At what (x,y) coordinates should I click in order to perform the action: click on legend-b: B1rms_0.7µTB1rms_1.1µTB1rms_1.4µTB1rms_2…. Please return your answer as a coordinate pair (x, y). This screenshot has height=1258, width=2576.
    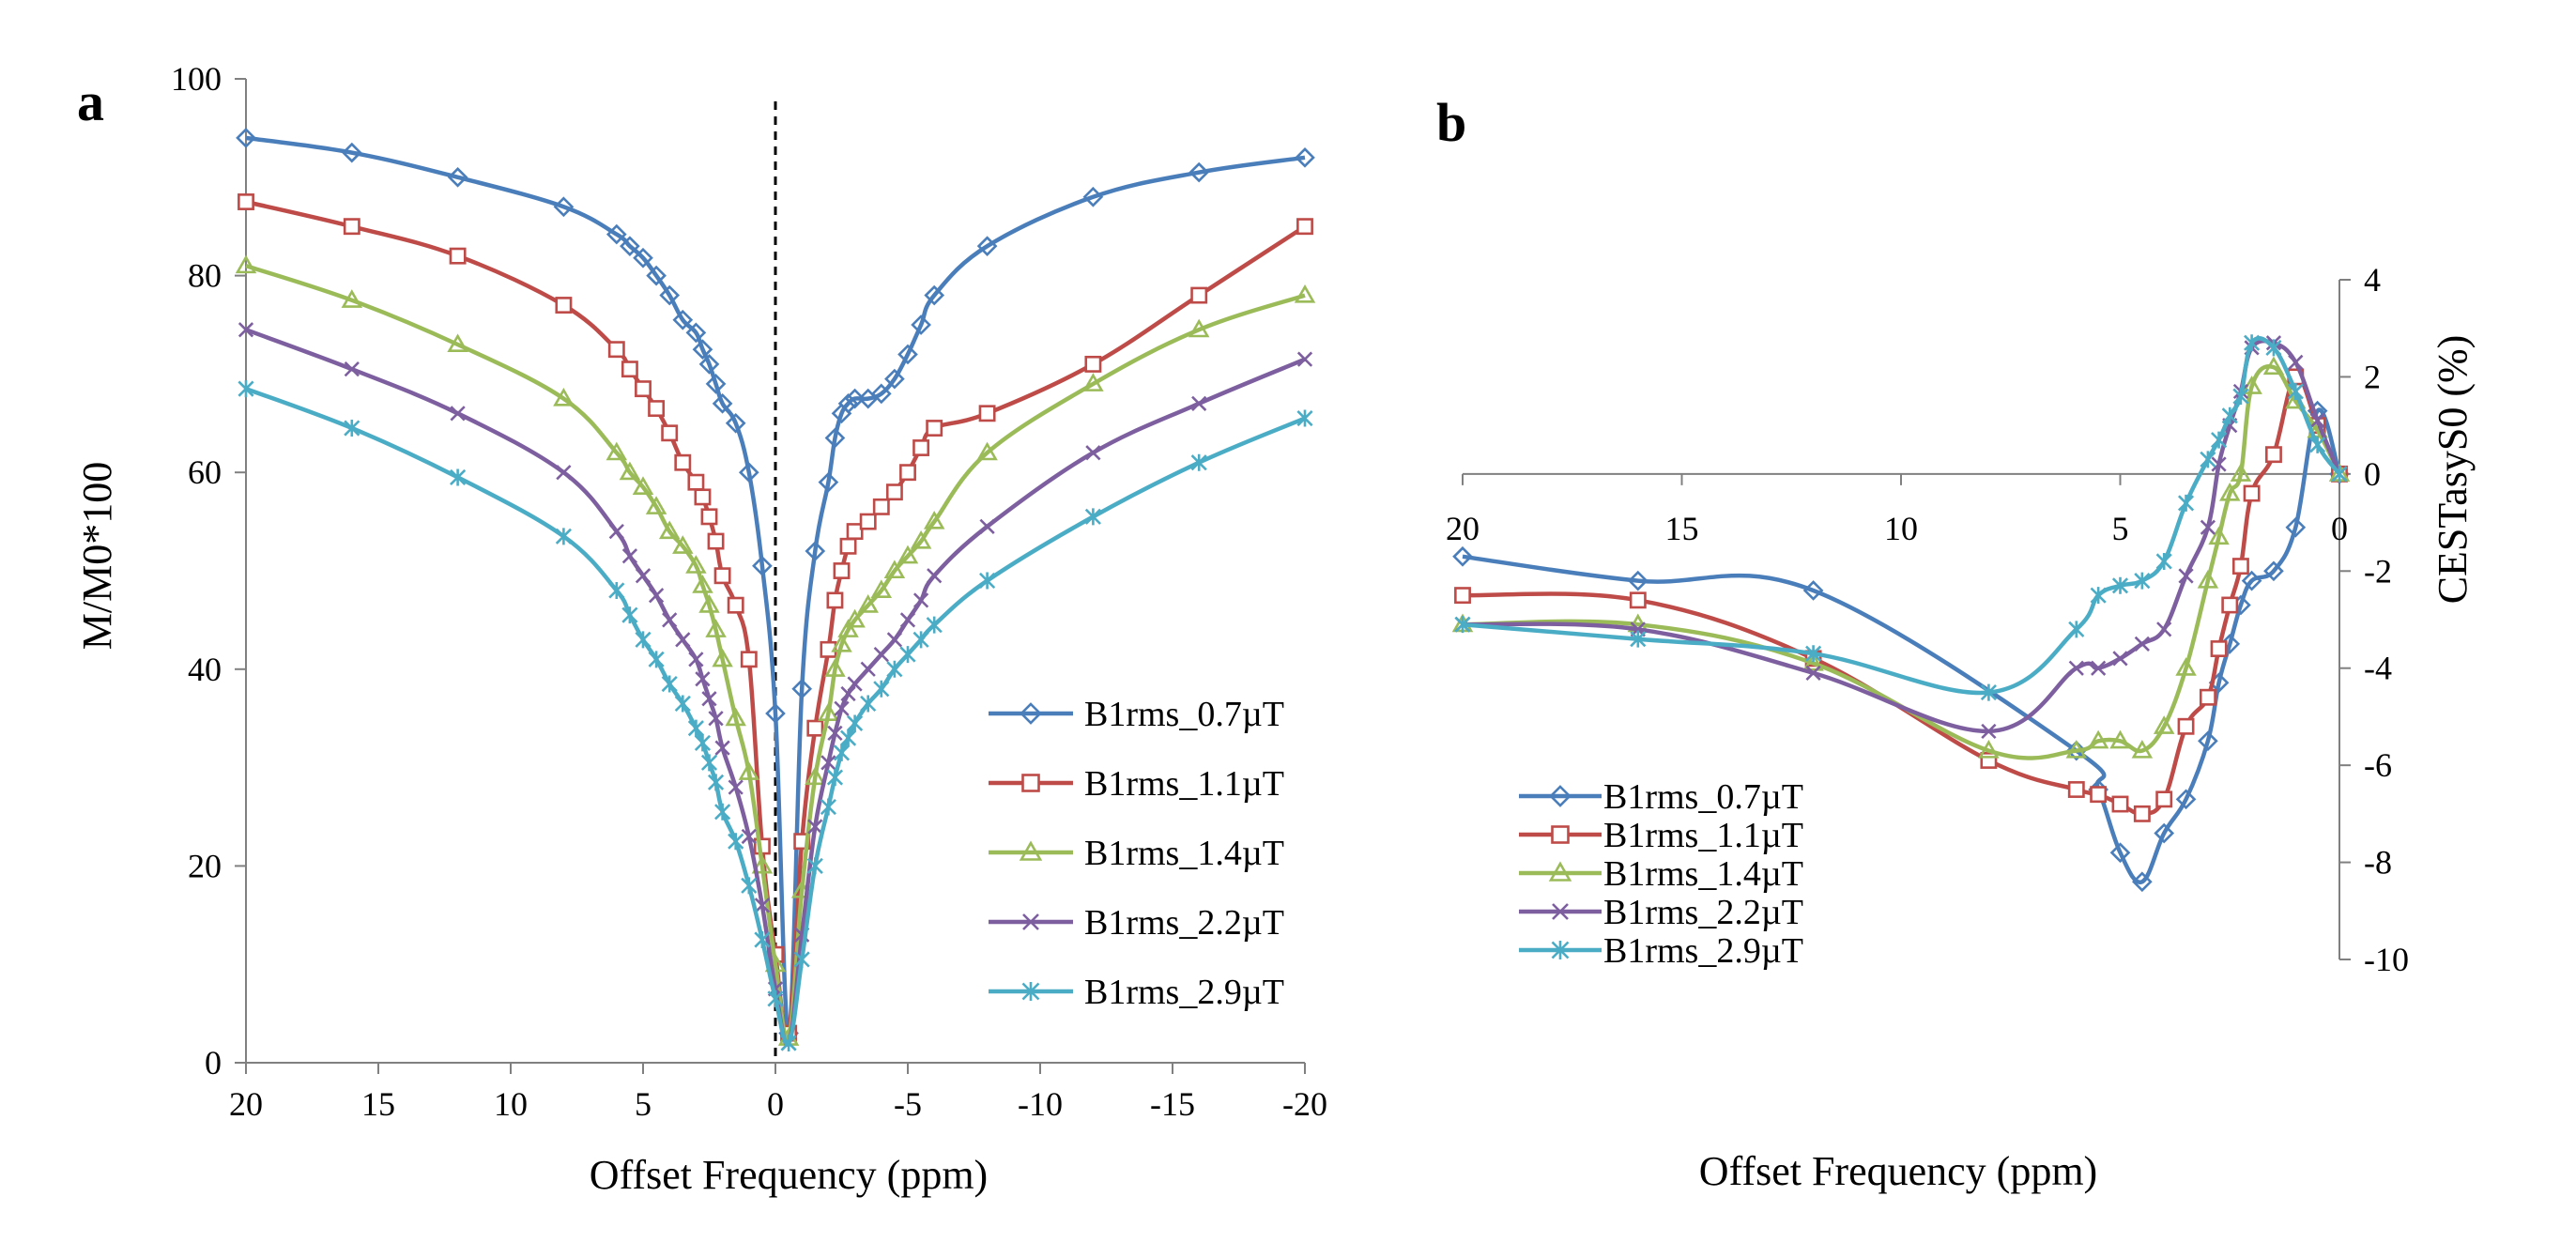
    Looking at the image, I should click on (1661, 874).